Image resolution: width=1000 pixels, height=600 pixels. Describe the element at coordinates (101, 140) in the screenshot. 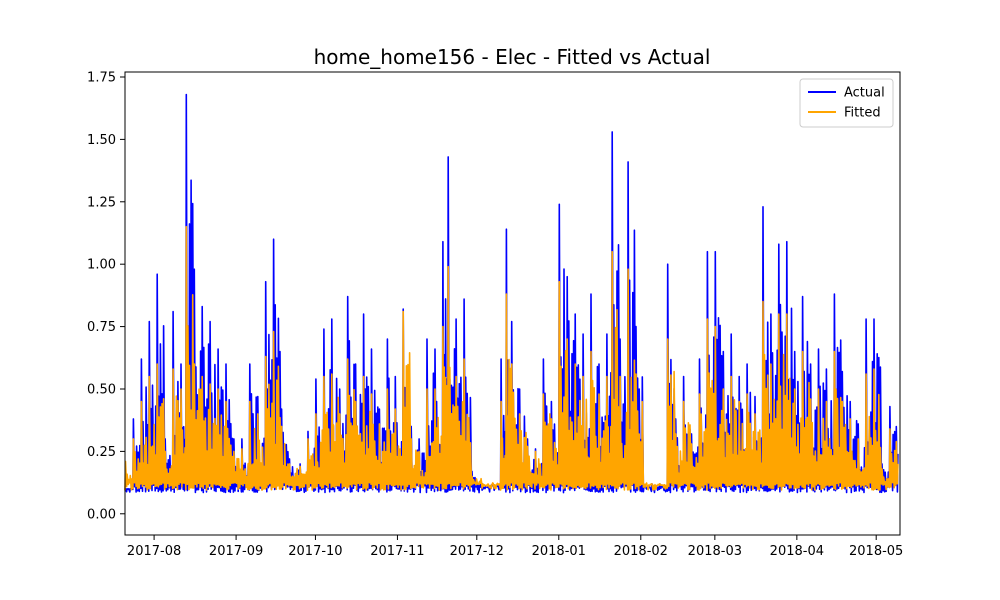

I see `y-tick-label: 1.50` at that location.